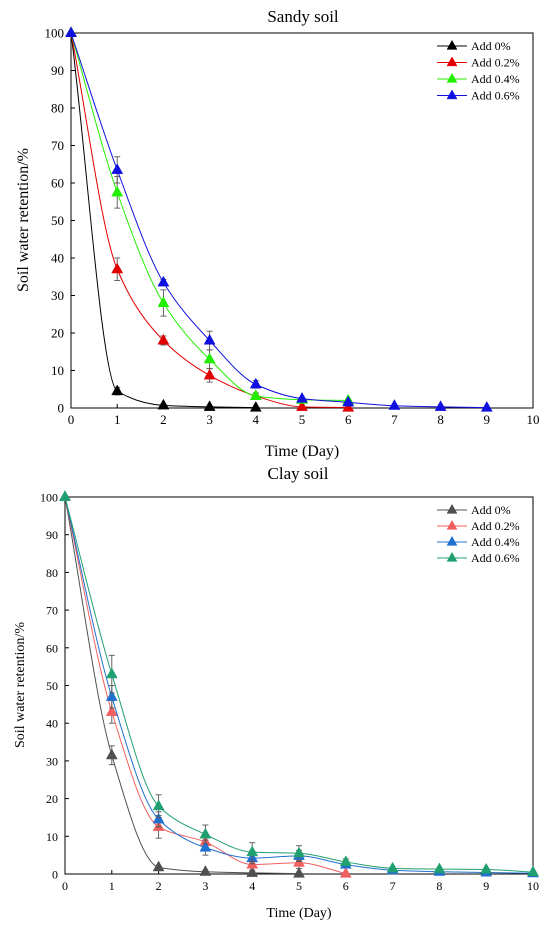 This screenshot has width=550, height=929. Describe the element at coordinates (52, 648) in the screenshot. I see `y-tick-label: 60` at that location.